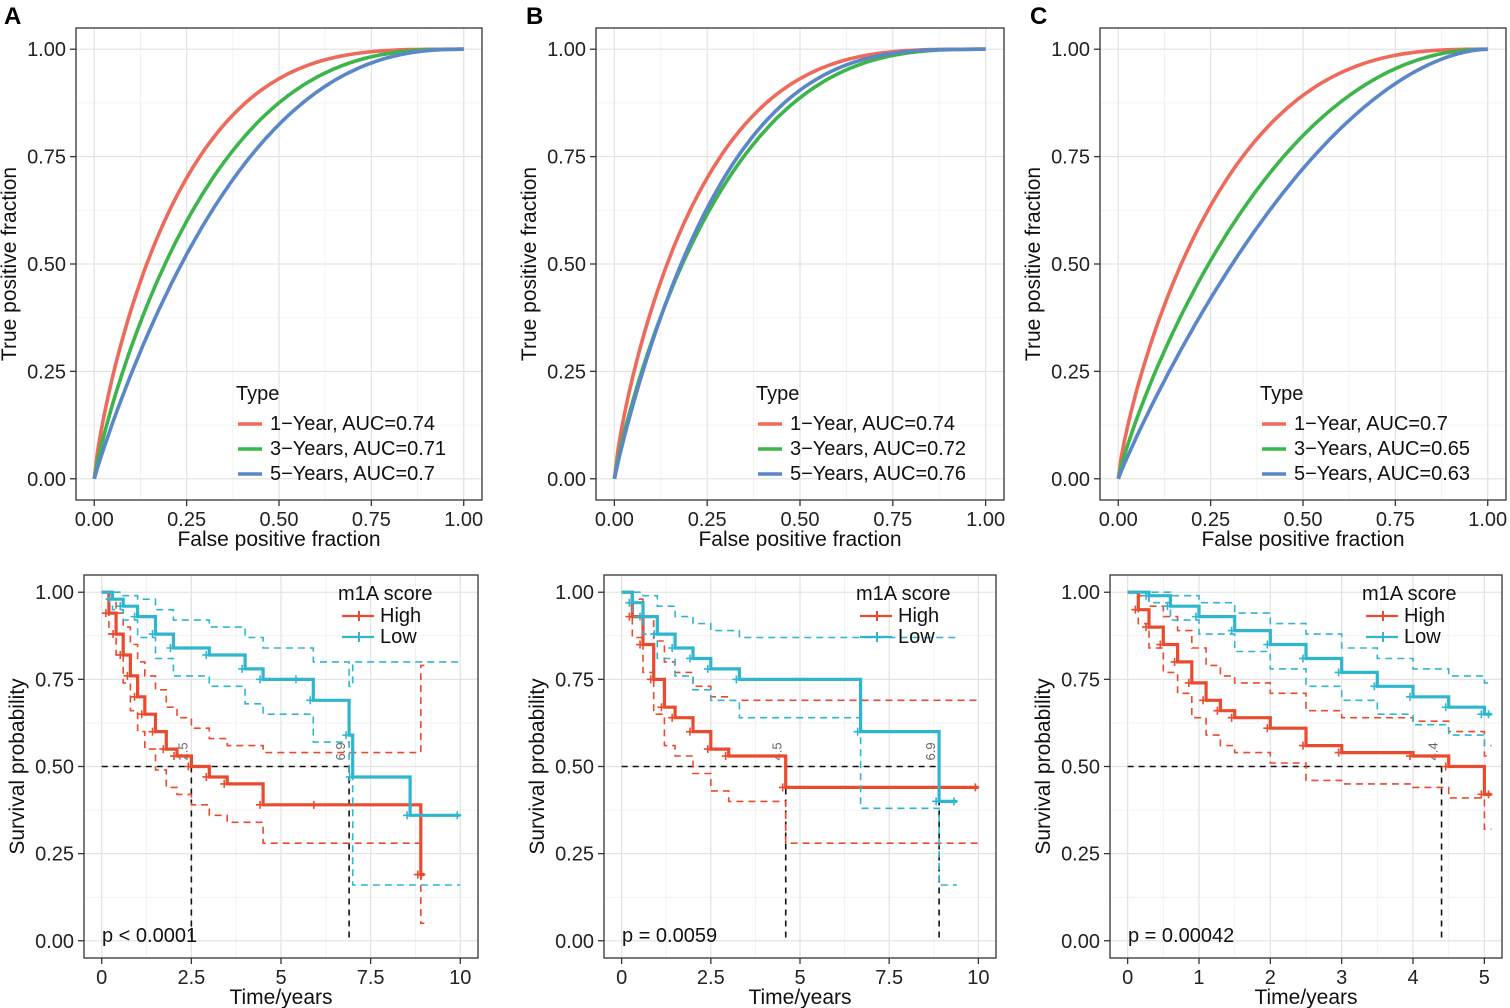 The width and height of the screenshot is (1510, 1008). Describe the element at coordinates (1033, 264) in the screenshot. I see `roc-c-y-axis-title: True positive fraction` at that location.